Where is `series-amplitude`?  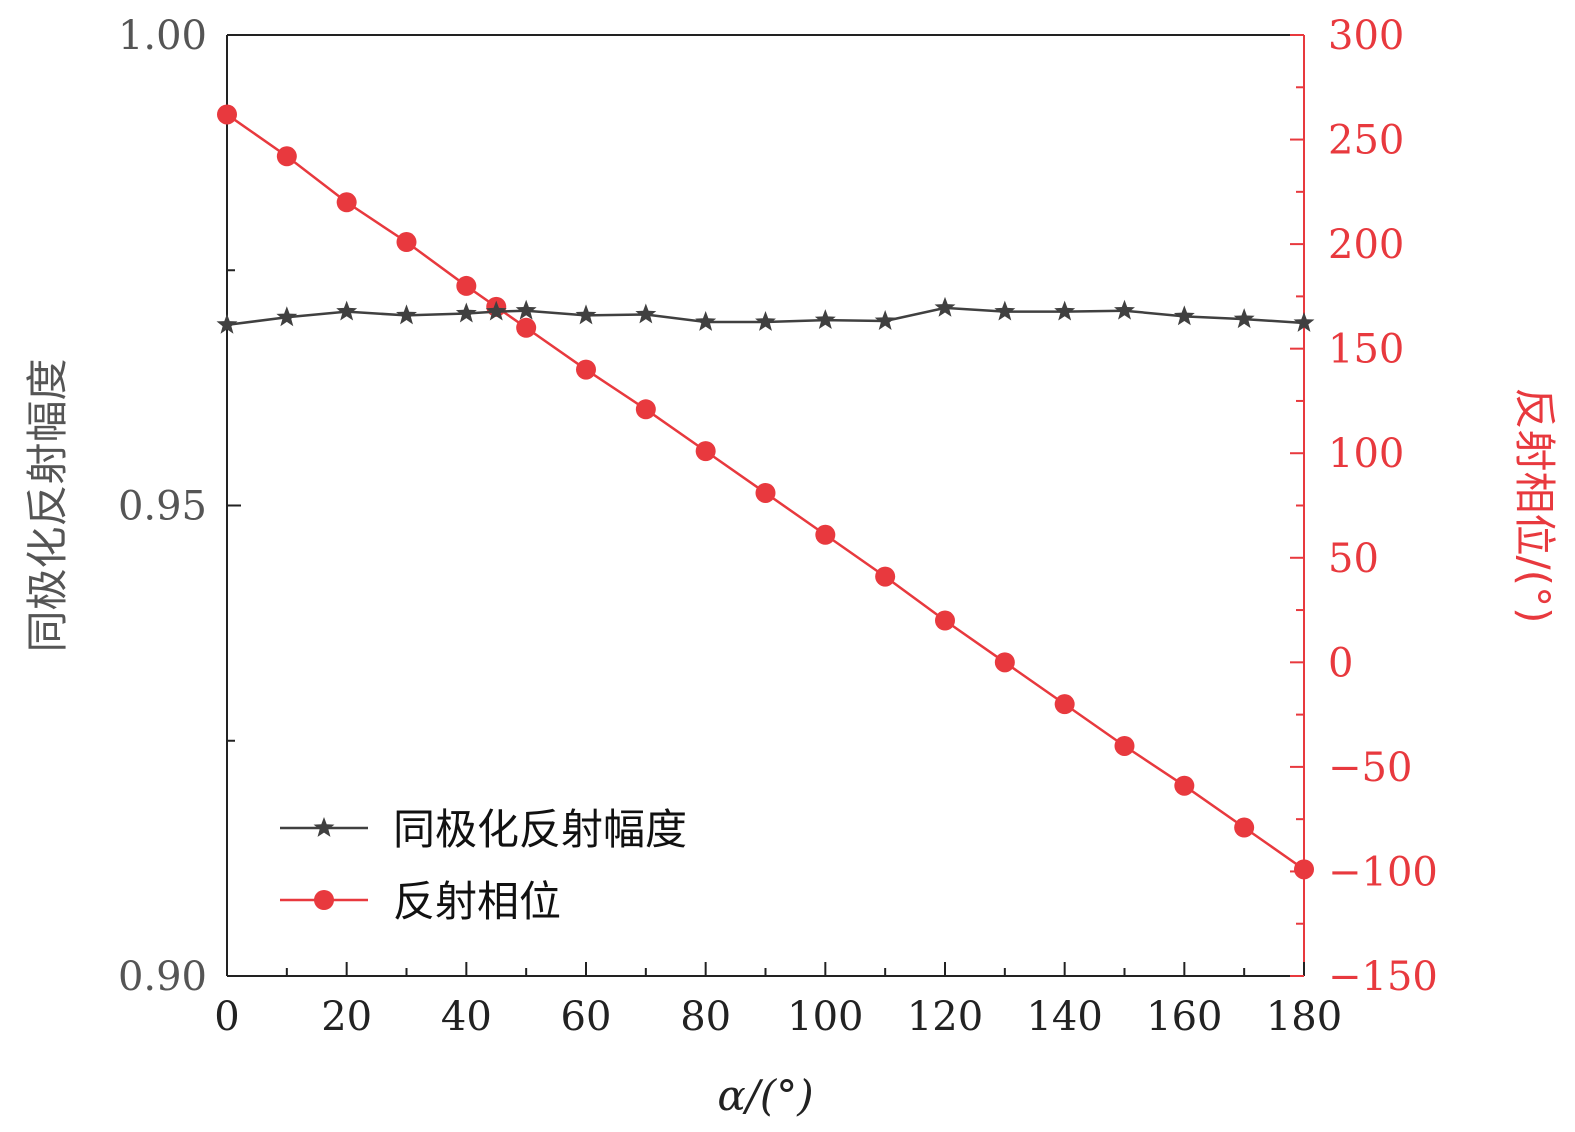 series-amplitude is located at coordinates (765, 315).